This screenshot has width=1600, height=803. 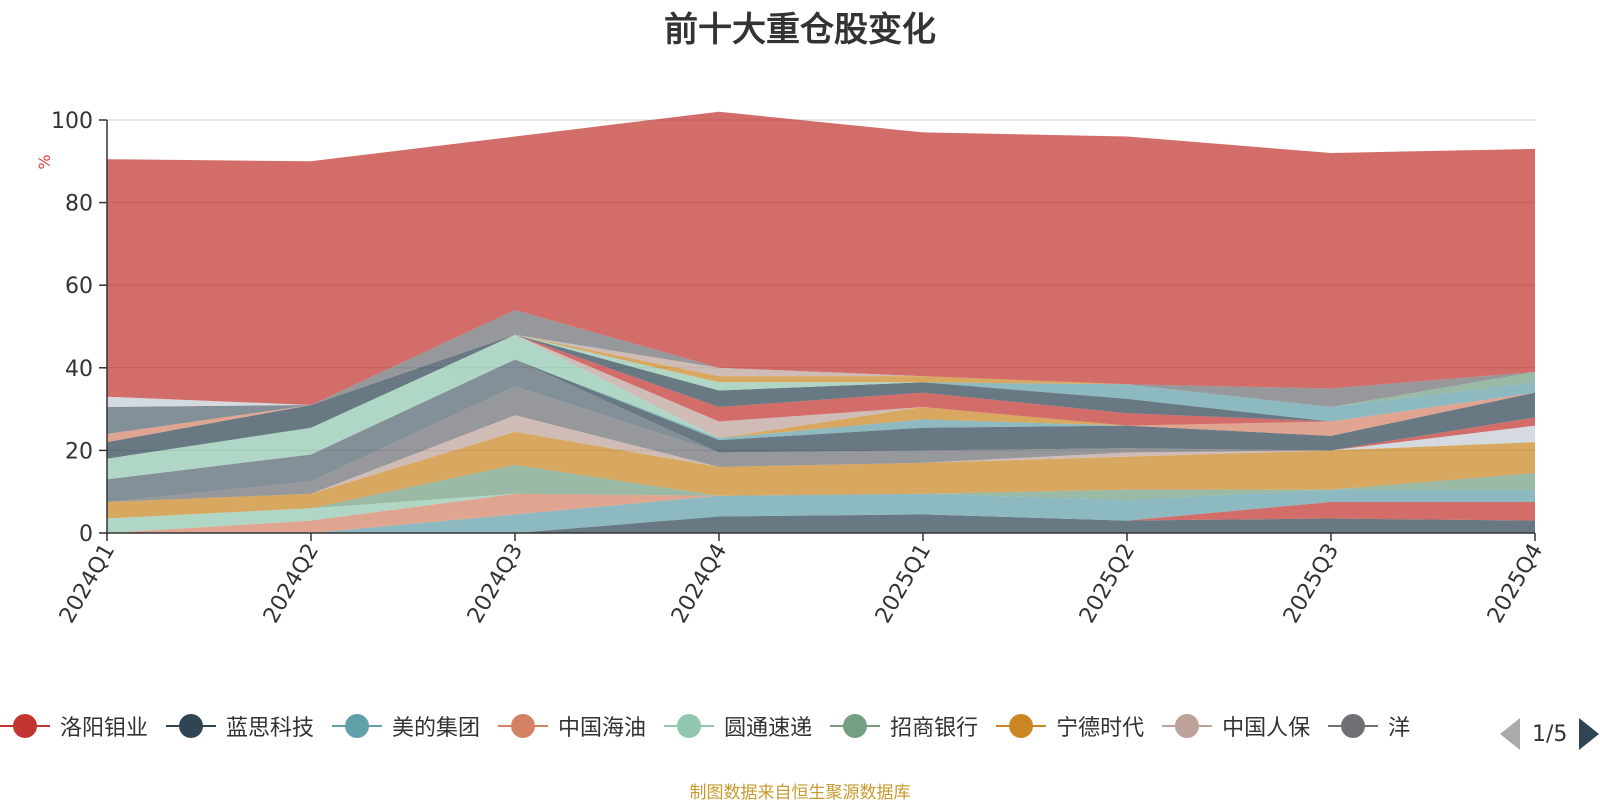 What do you see at coordinates (79, 204) in the screenshot?
I see `y-tick-label: 80` at bounding box center [79, 204].